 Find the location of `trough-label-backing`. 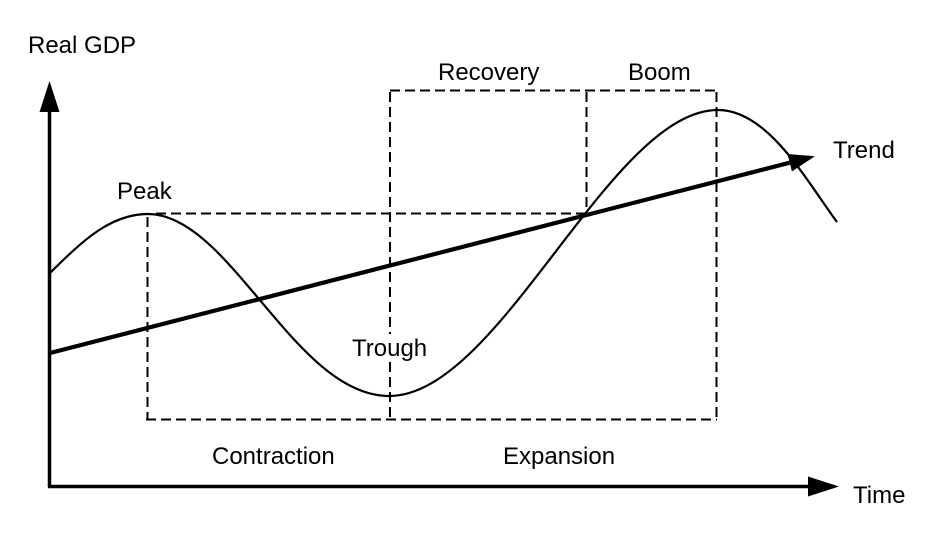

trough-label-backing is located at coordinates (390, 347).